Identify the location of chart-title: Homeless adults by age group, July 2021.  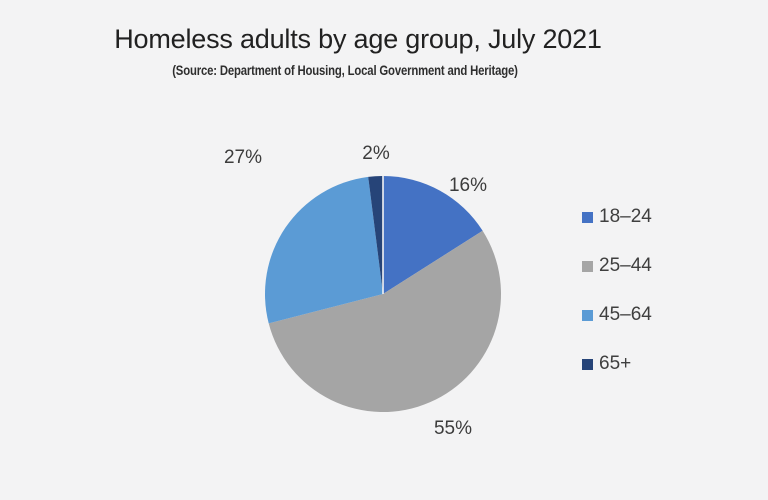
(358, 39).